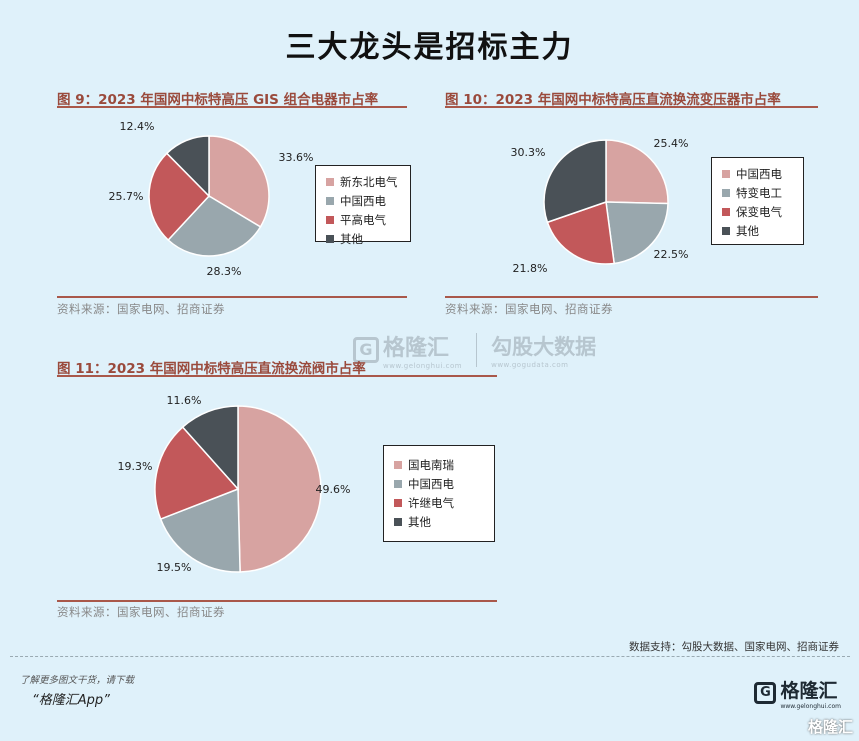 The image size is (859, 741). I want to click on legend-label: 许继电气, so click(431, 502).